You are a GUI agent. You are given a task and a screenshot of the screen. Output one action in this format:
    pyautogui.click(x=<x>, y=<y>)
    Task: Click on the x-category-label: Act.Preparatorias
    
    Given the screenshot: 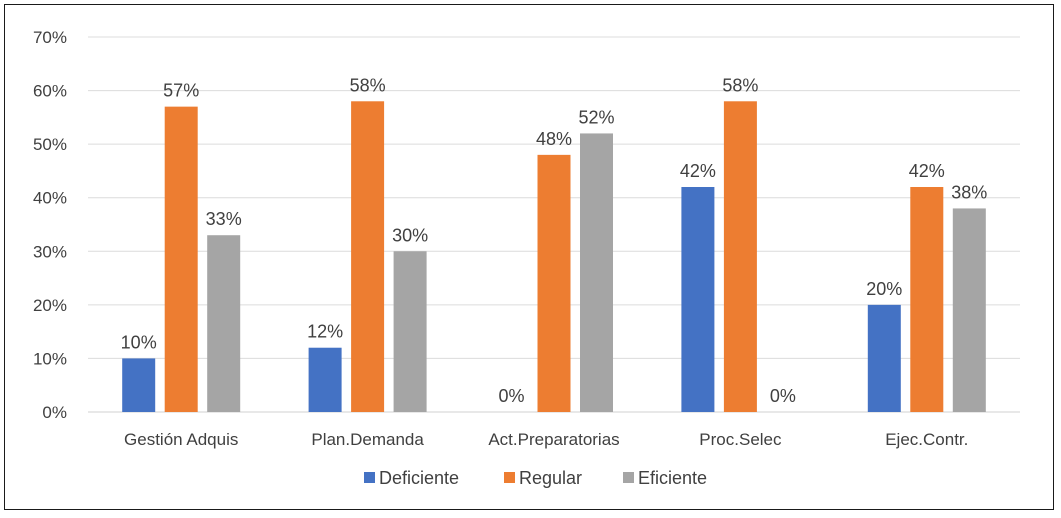 What is the action you would take?
    pyautogui.click(x=553, y=439)
    